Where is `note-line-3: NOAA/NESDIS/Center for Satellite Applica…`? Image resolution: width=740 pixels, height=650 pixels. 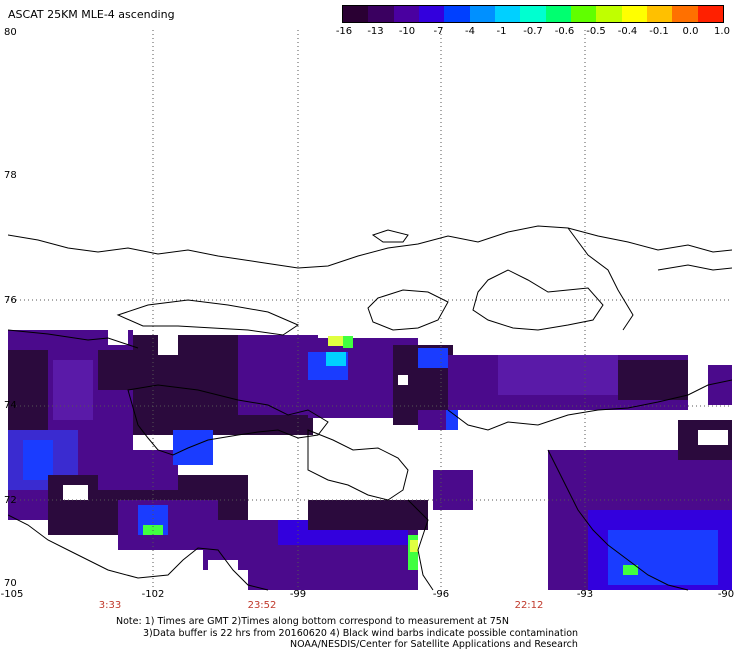
note-line-3: NOAA/NESDIS/Center for Satellite Applica… is located at coordinates (434, 644).